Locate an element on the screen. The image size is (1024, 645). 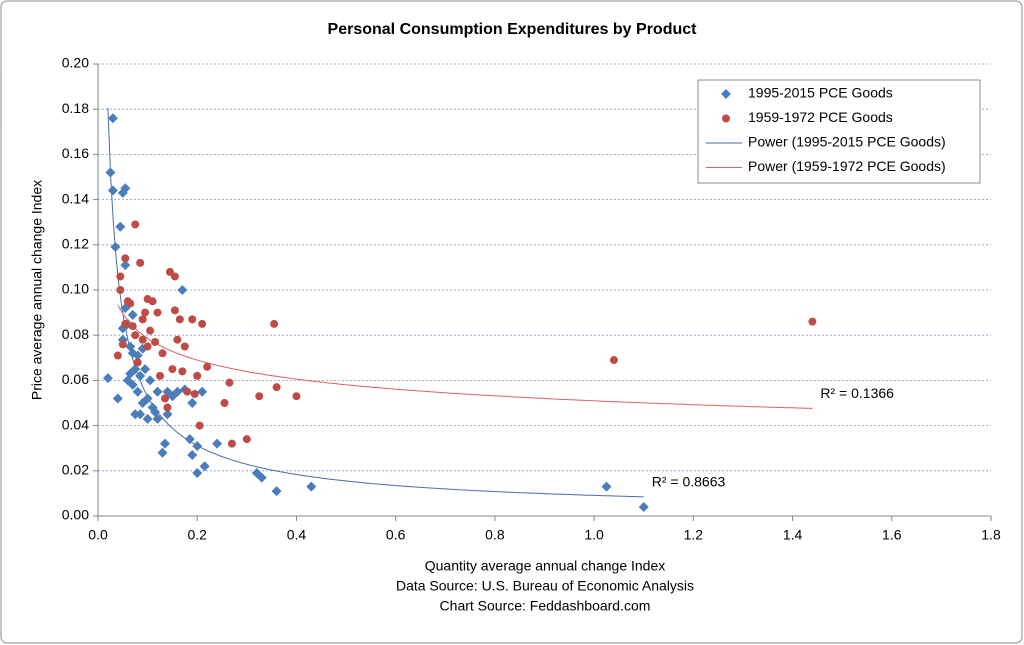
r-squared-label: R² = 0.1366 is located at coordinates (857, 393).